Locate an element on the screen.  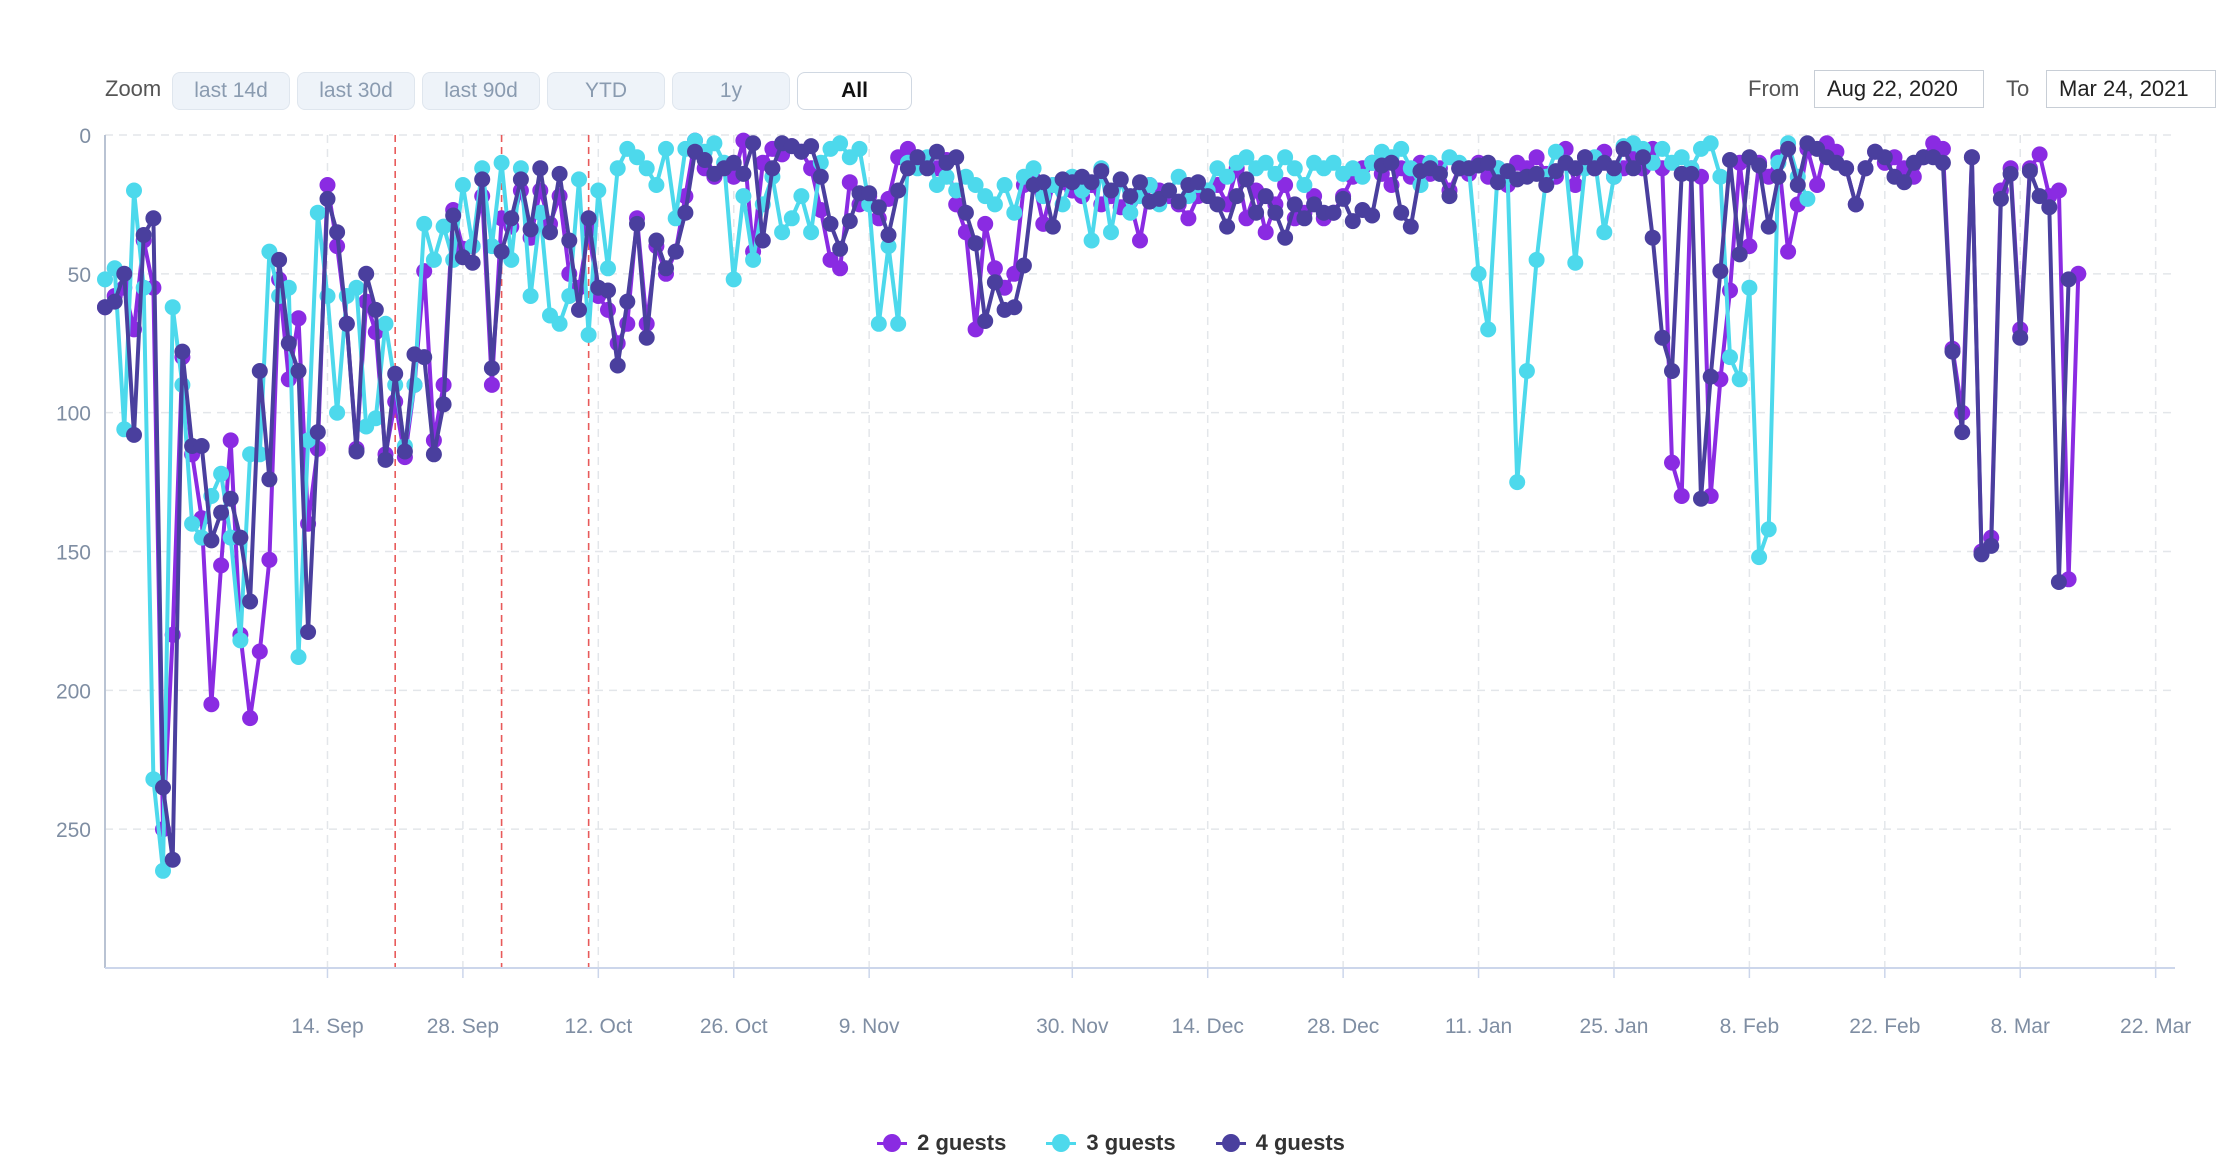
legend-item-2-guests: 2 guests is located at coordinates (941, 1143).